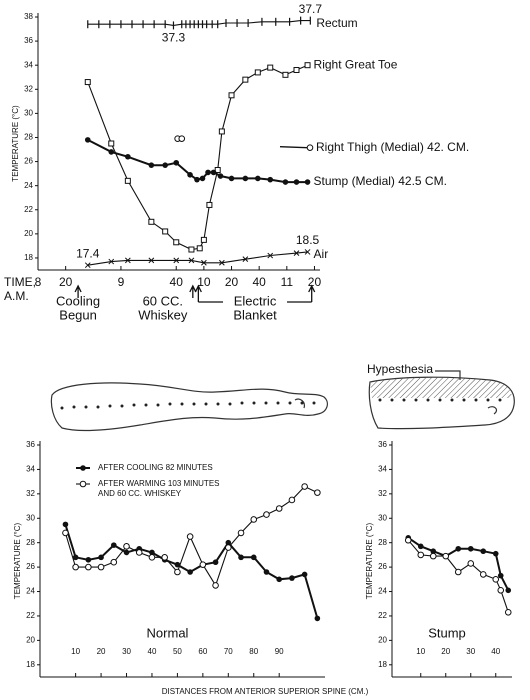 The width and height of the screenshot is (530, 700). What do you see at coordinates (279, 651) in the screenshot?
I see `x-tick-label: 90` at bounding box center [279, 651].